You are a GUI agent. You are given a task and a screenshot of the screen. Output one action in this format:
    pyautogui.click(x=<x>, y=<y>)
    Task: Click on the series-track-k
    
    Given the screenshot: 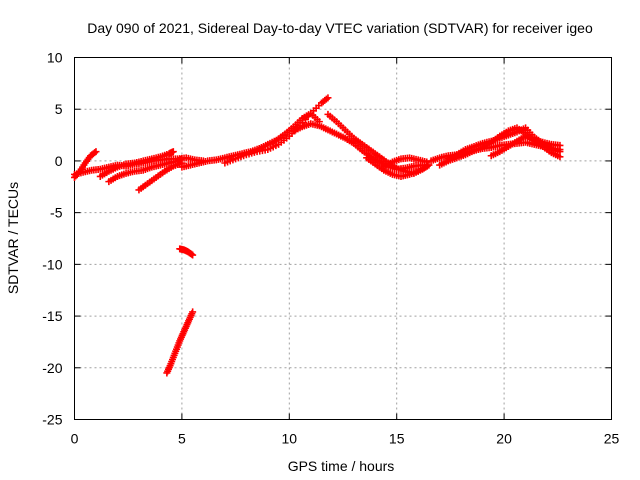 What is the action you would take?
    pyautogui.click(x=405, y=162)
    